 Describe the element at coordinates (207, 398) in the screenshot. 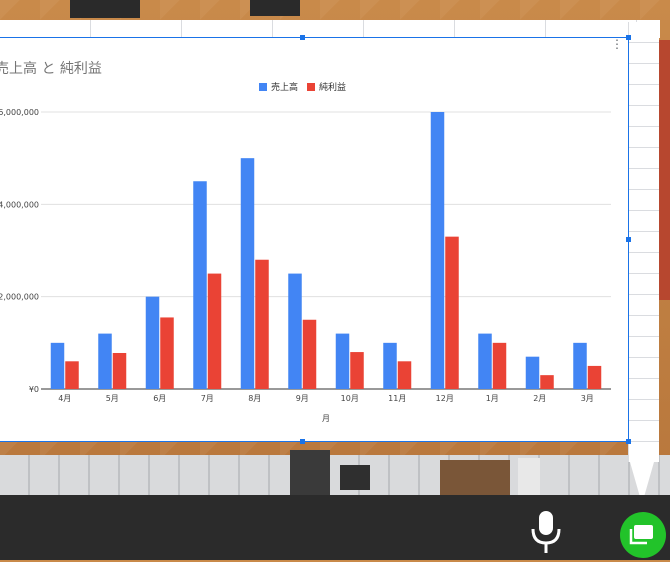

I see `x-tick-label: 7月` at that location.